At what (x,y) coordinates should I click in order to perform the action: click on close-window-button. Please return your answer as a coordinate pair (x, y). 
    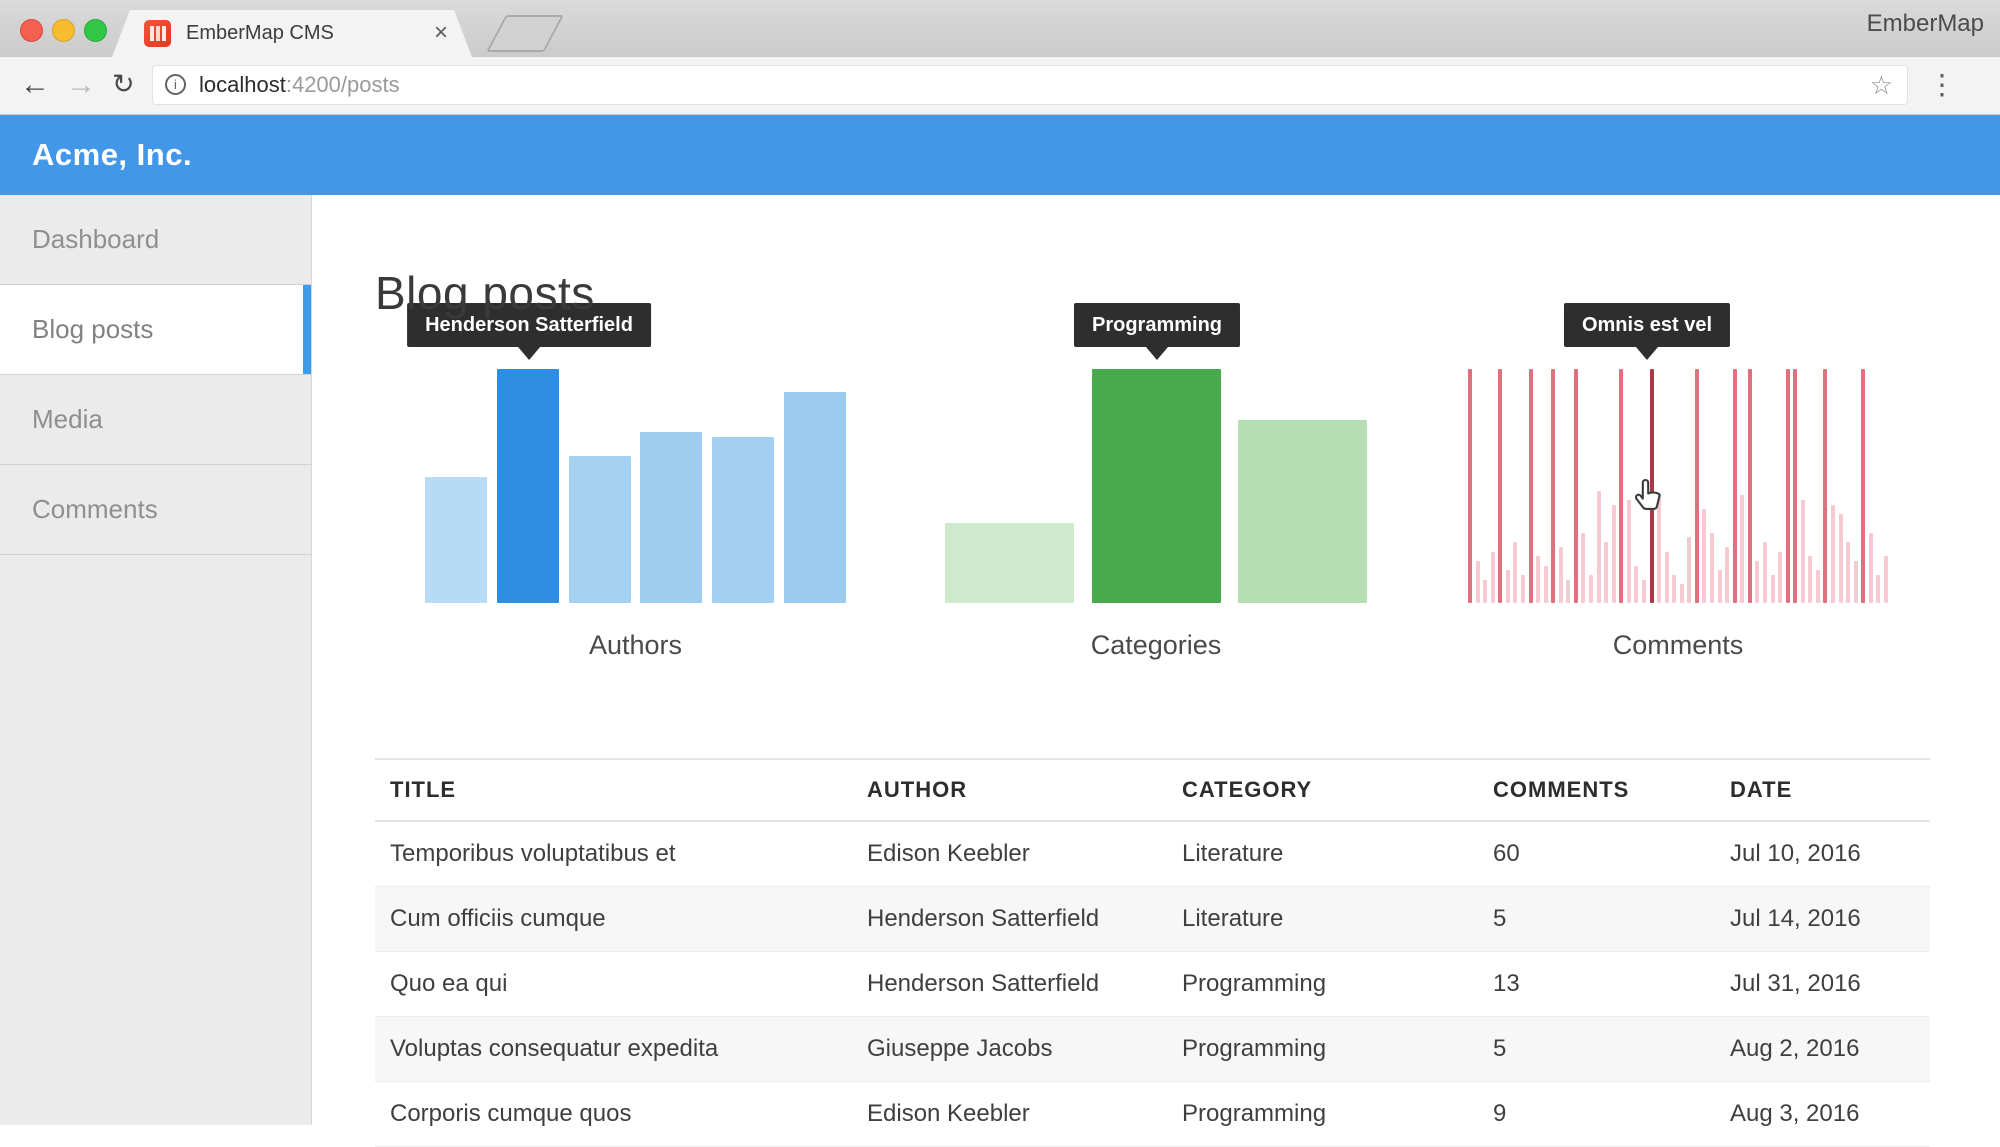
    Looking at the image, I should click on (31, 30).